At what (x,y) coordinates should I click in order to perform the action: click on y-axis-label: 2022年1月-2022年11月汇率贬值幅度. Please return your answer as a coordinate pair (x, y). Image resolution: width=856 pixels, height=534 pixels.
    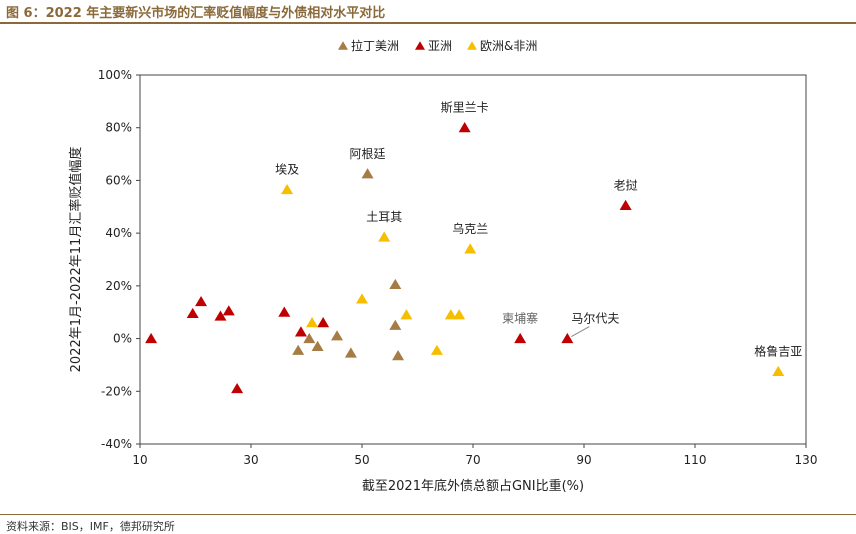
    Looking at the image, I should click on (76, 260).